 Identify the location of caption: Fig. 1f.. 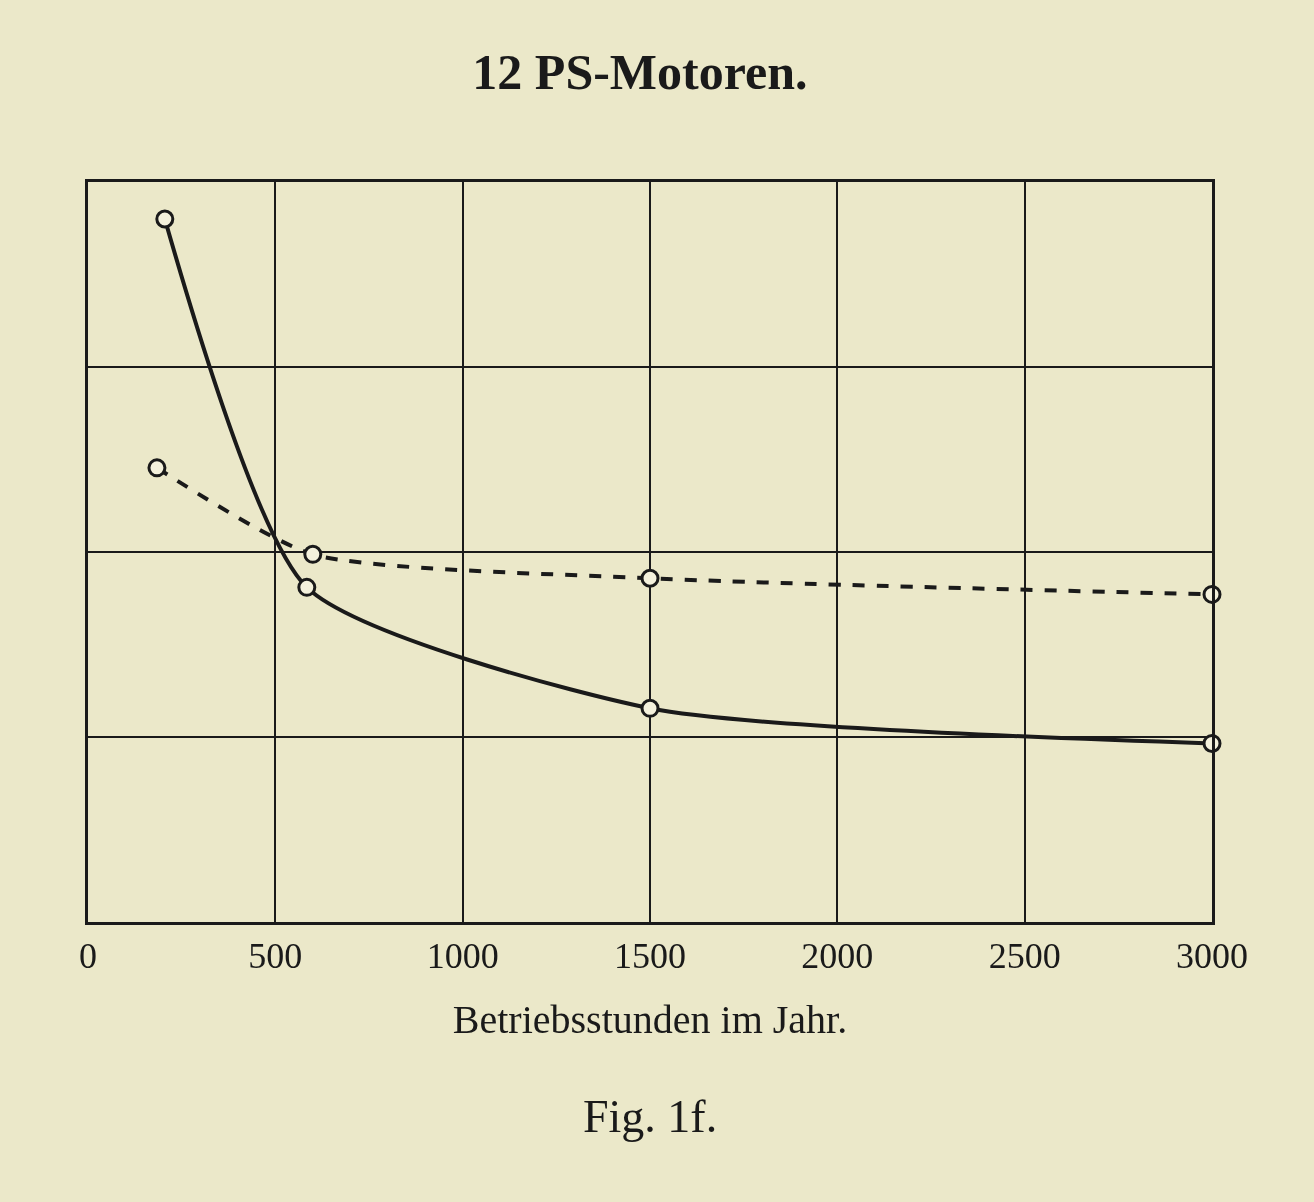
(650, 1116).